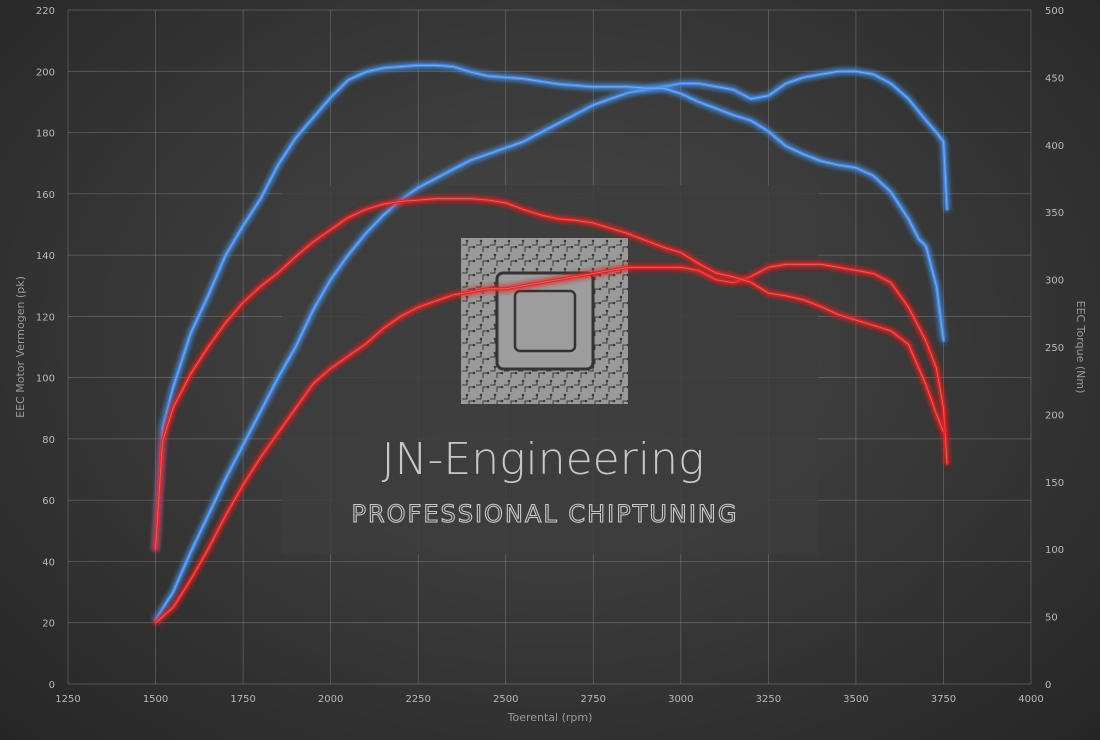 This screenshot has width=1100, height=740. What do you see at coordinates (45, 72) in the screenshot?
I see `y-tick-label: 200` at bounding box center [45, 72].